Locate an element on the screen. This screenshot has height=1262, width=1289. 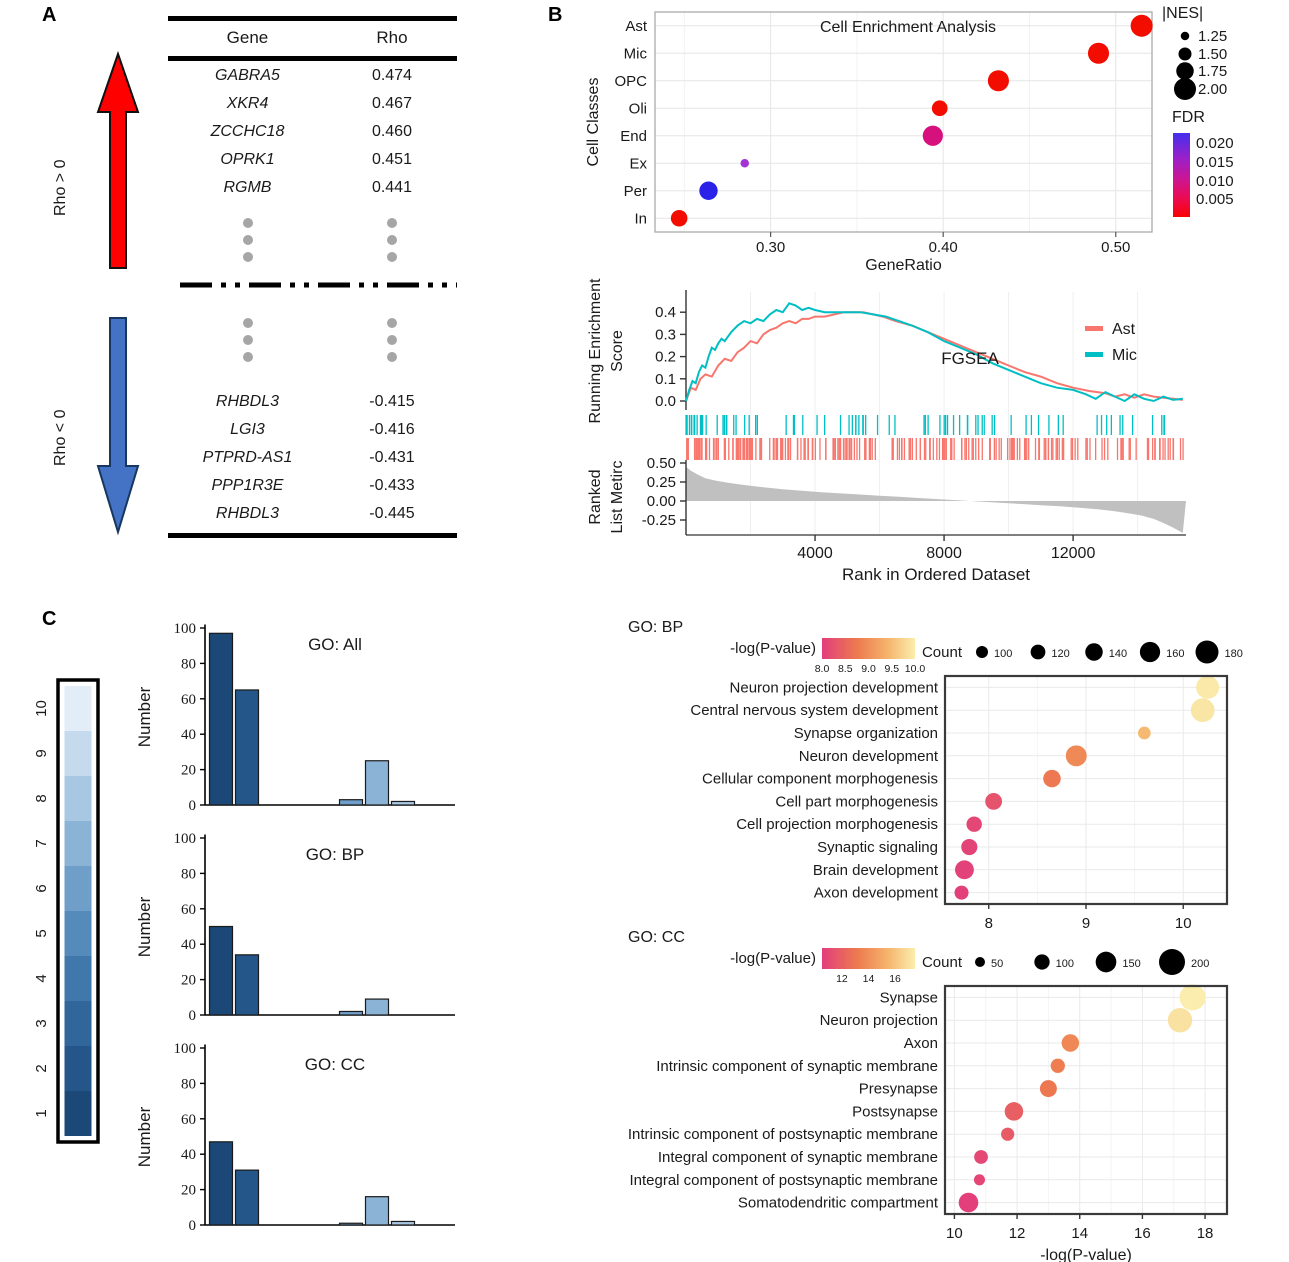
table-rule-top is located at coordinates (312, 18).